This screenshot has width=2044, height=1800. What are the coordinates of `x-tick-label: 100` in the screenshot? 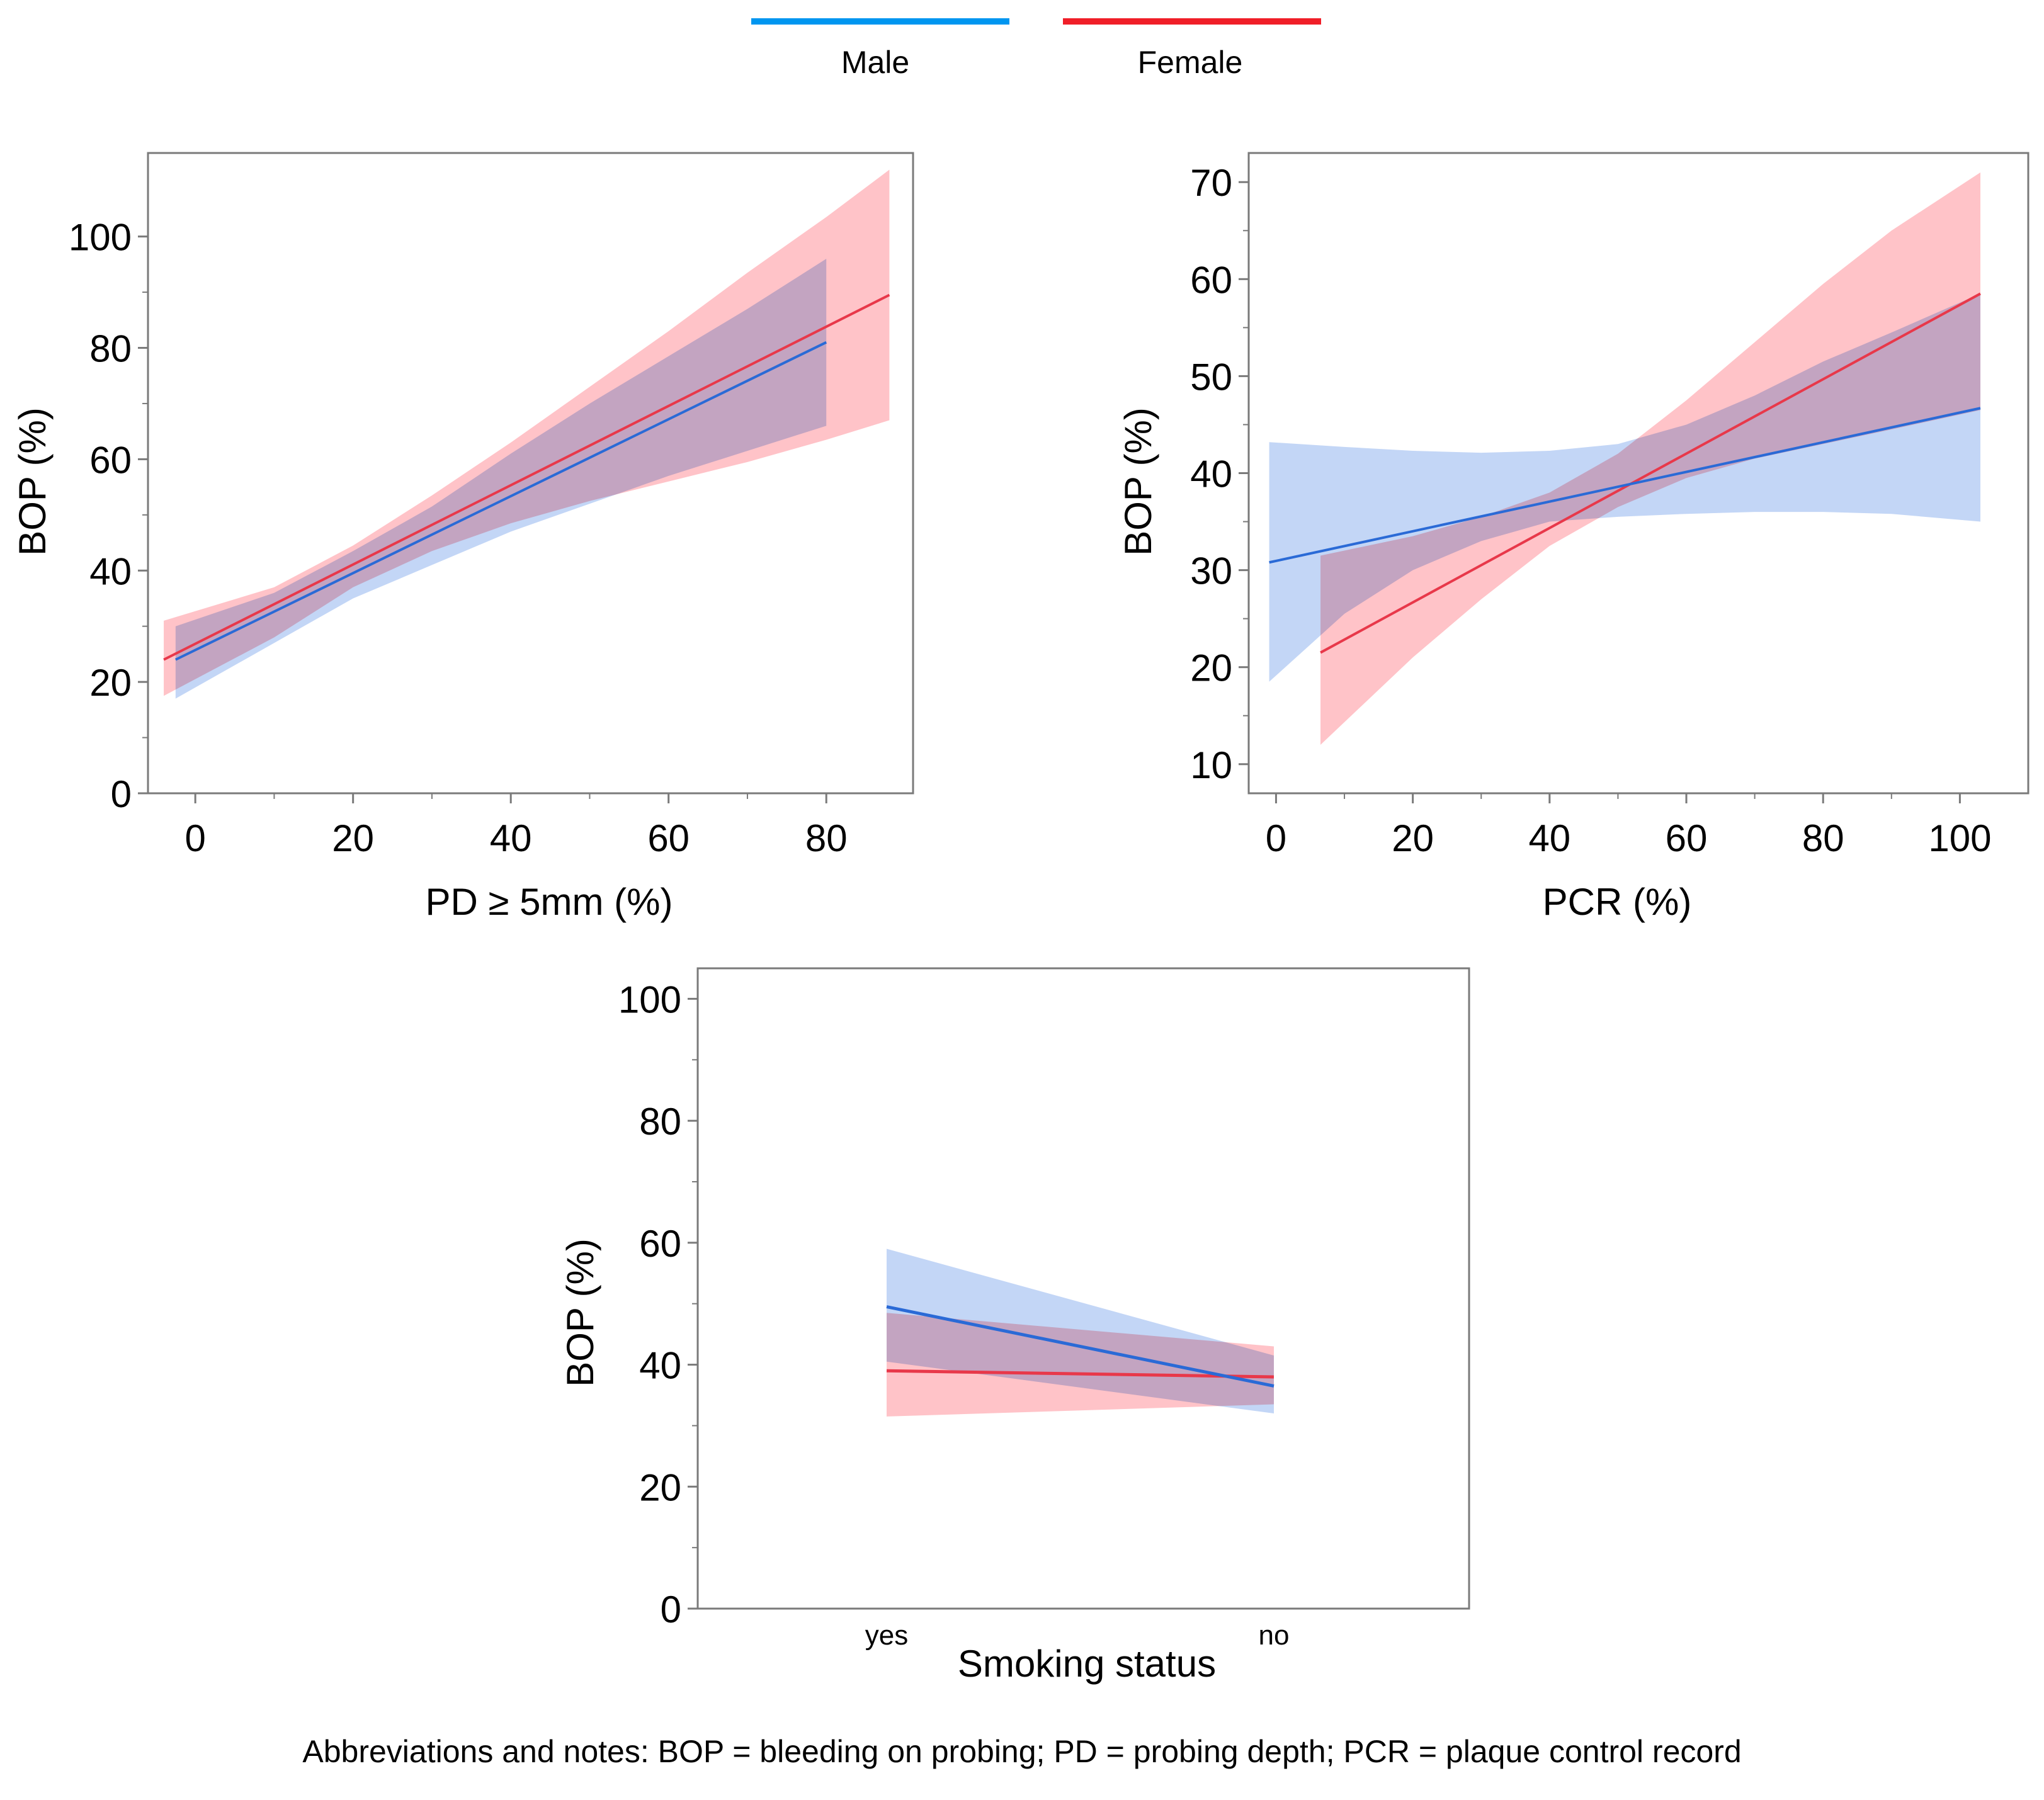 It's located at (1960, 838).